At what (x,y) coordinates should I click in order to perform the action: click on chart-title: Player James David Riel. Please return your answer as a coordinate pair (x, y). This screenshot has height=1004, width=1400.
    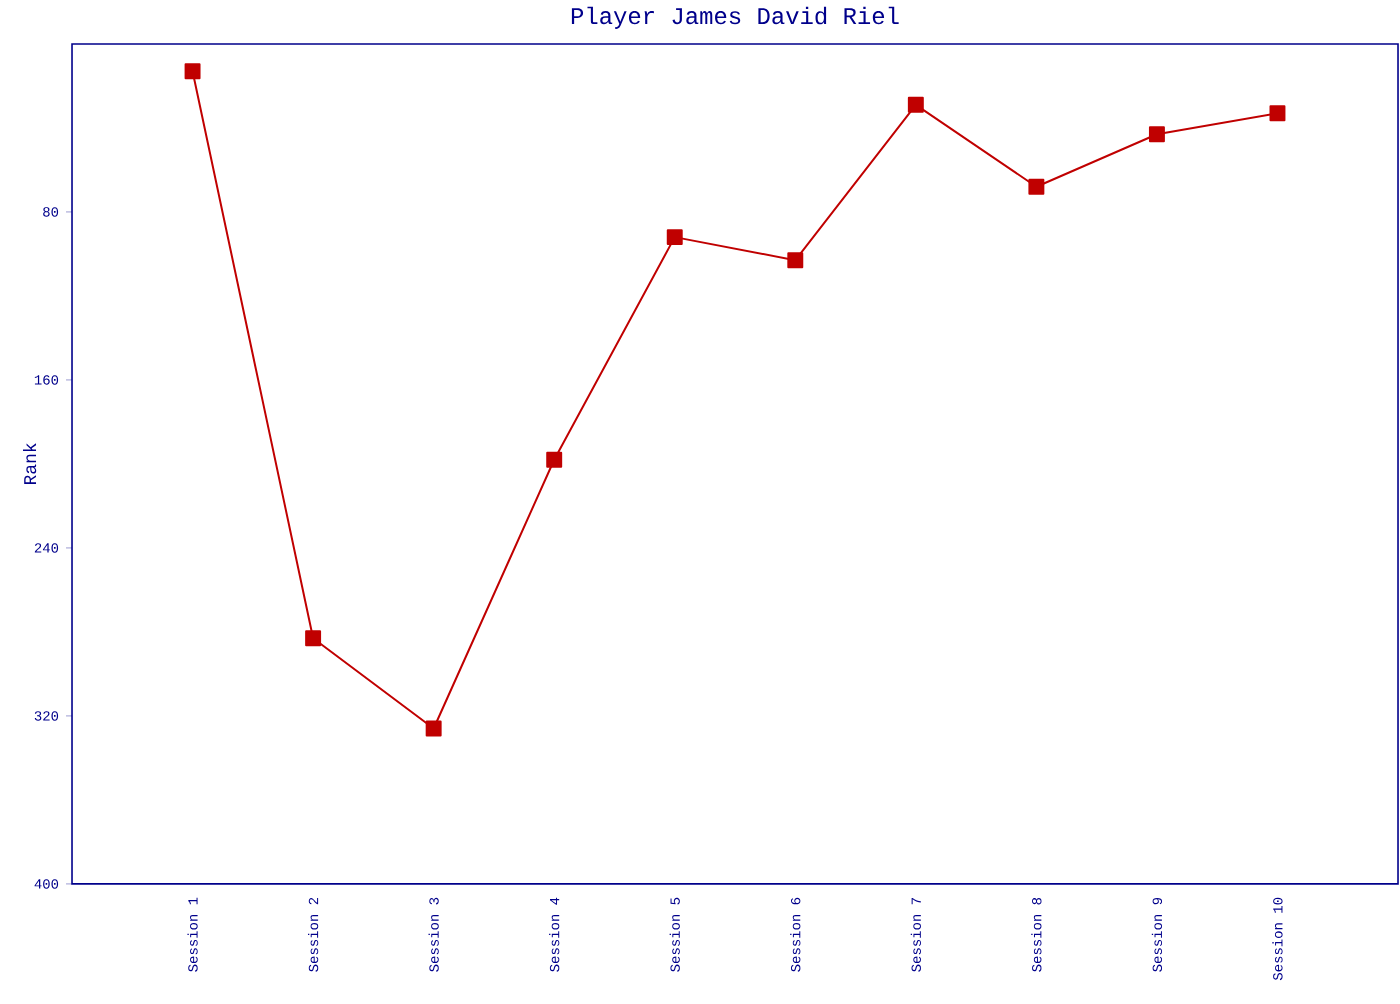
    Looking at the image, I should click on (735, 17).